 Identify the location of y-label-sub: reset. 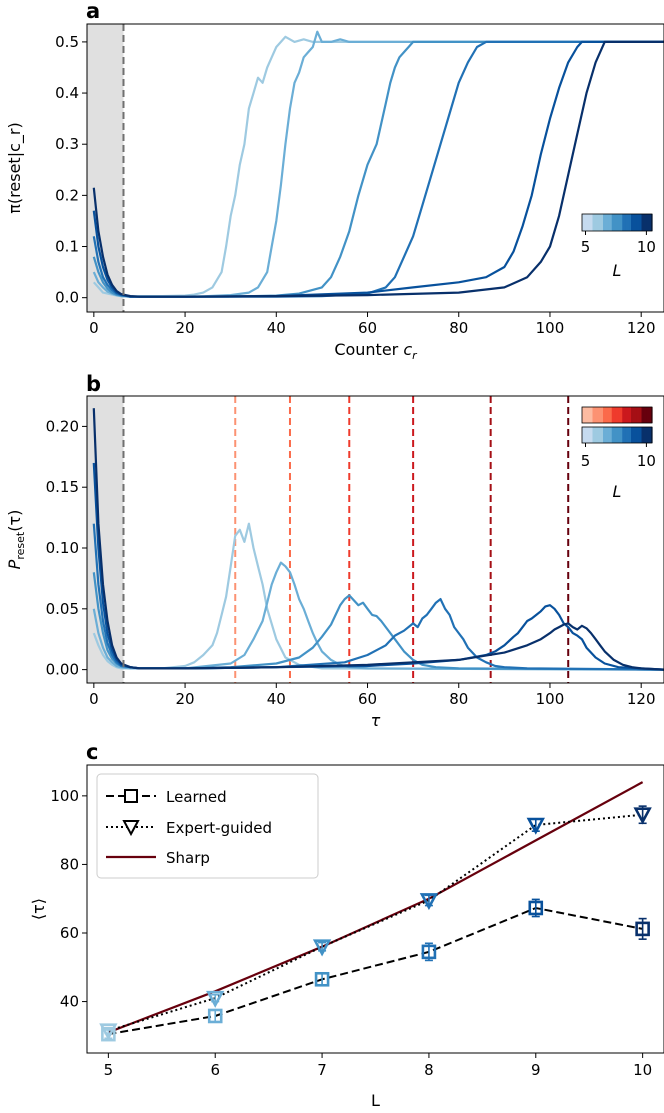
(20, 545).